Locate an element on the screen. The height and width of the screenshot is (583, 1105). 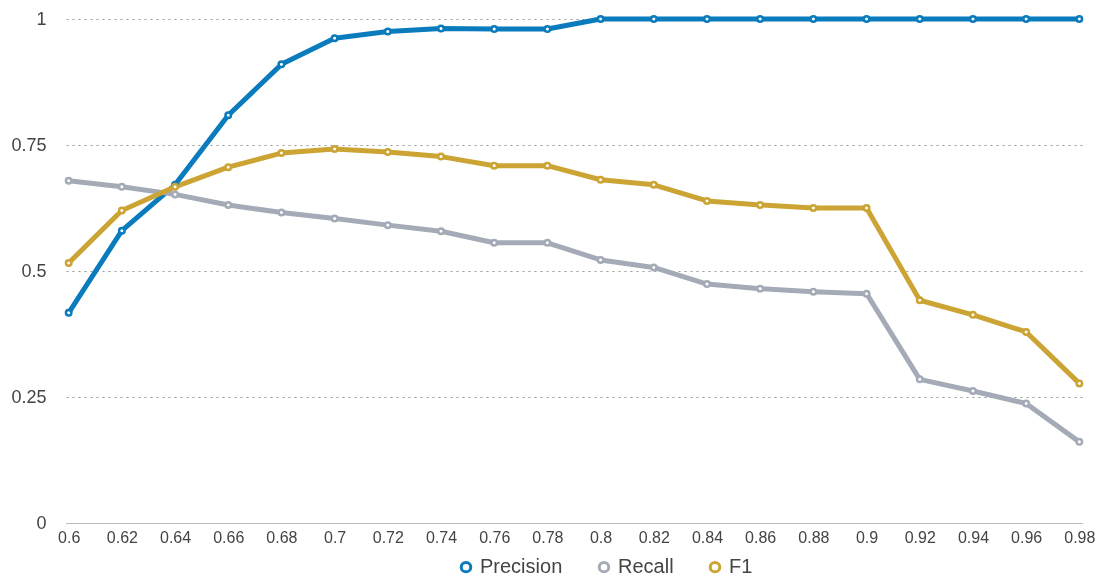
legend-label: Precision is located at coordinates (521, 566).